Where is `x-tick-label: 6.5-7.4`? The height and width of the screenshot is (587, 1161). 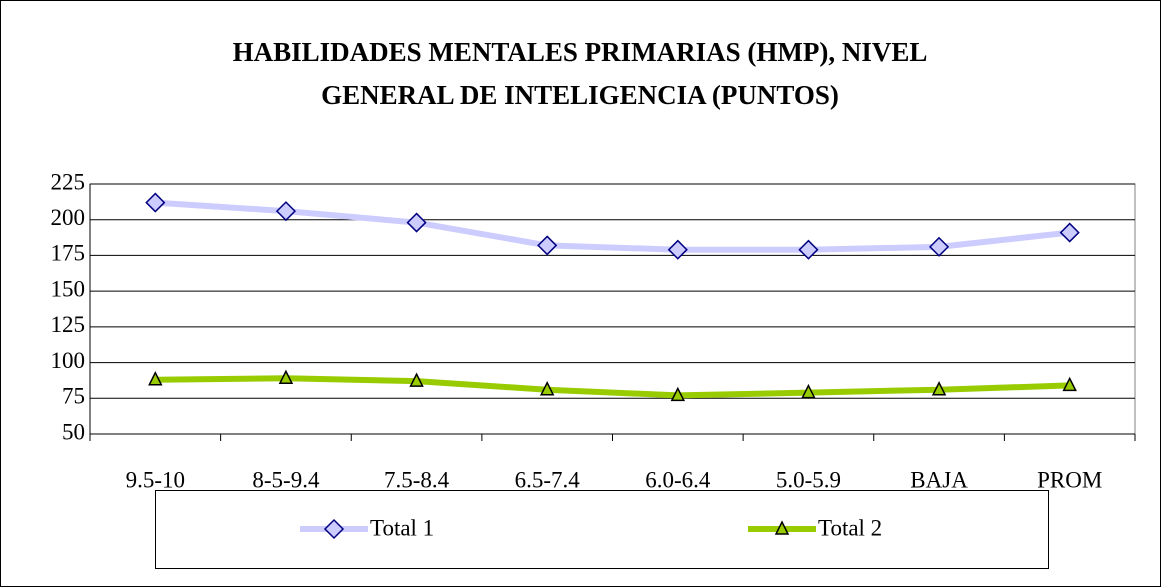
x-tick-label: 6.5-7.4 is located at coordinates (548, 479).